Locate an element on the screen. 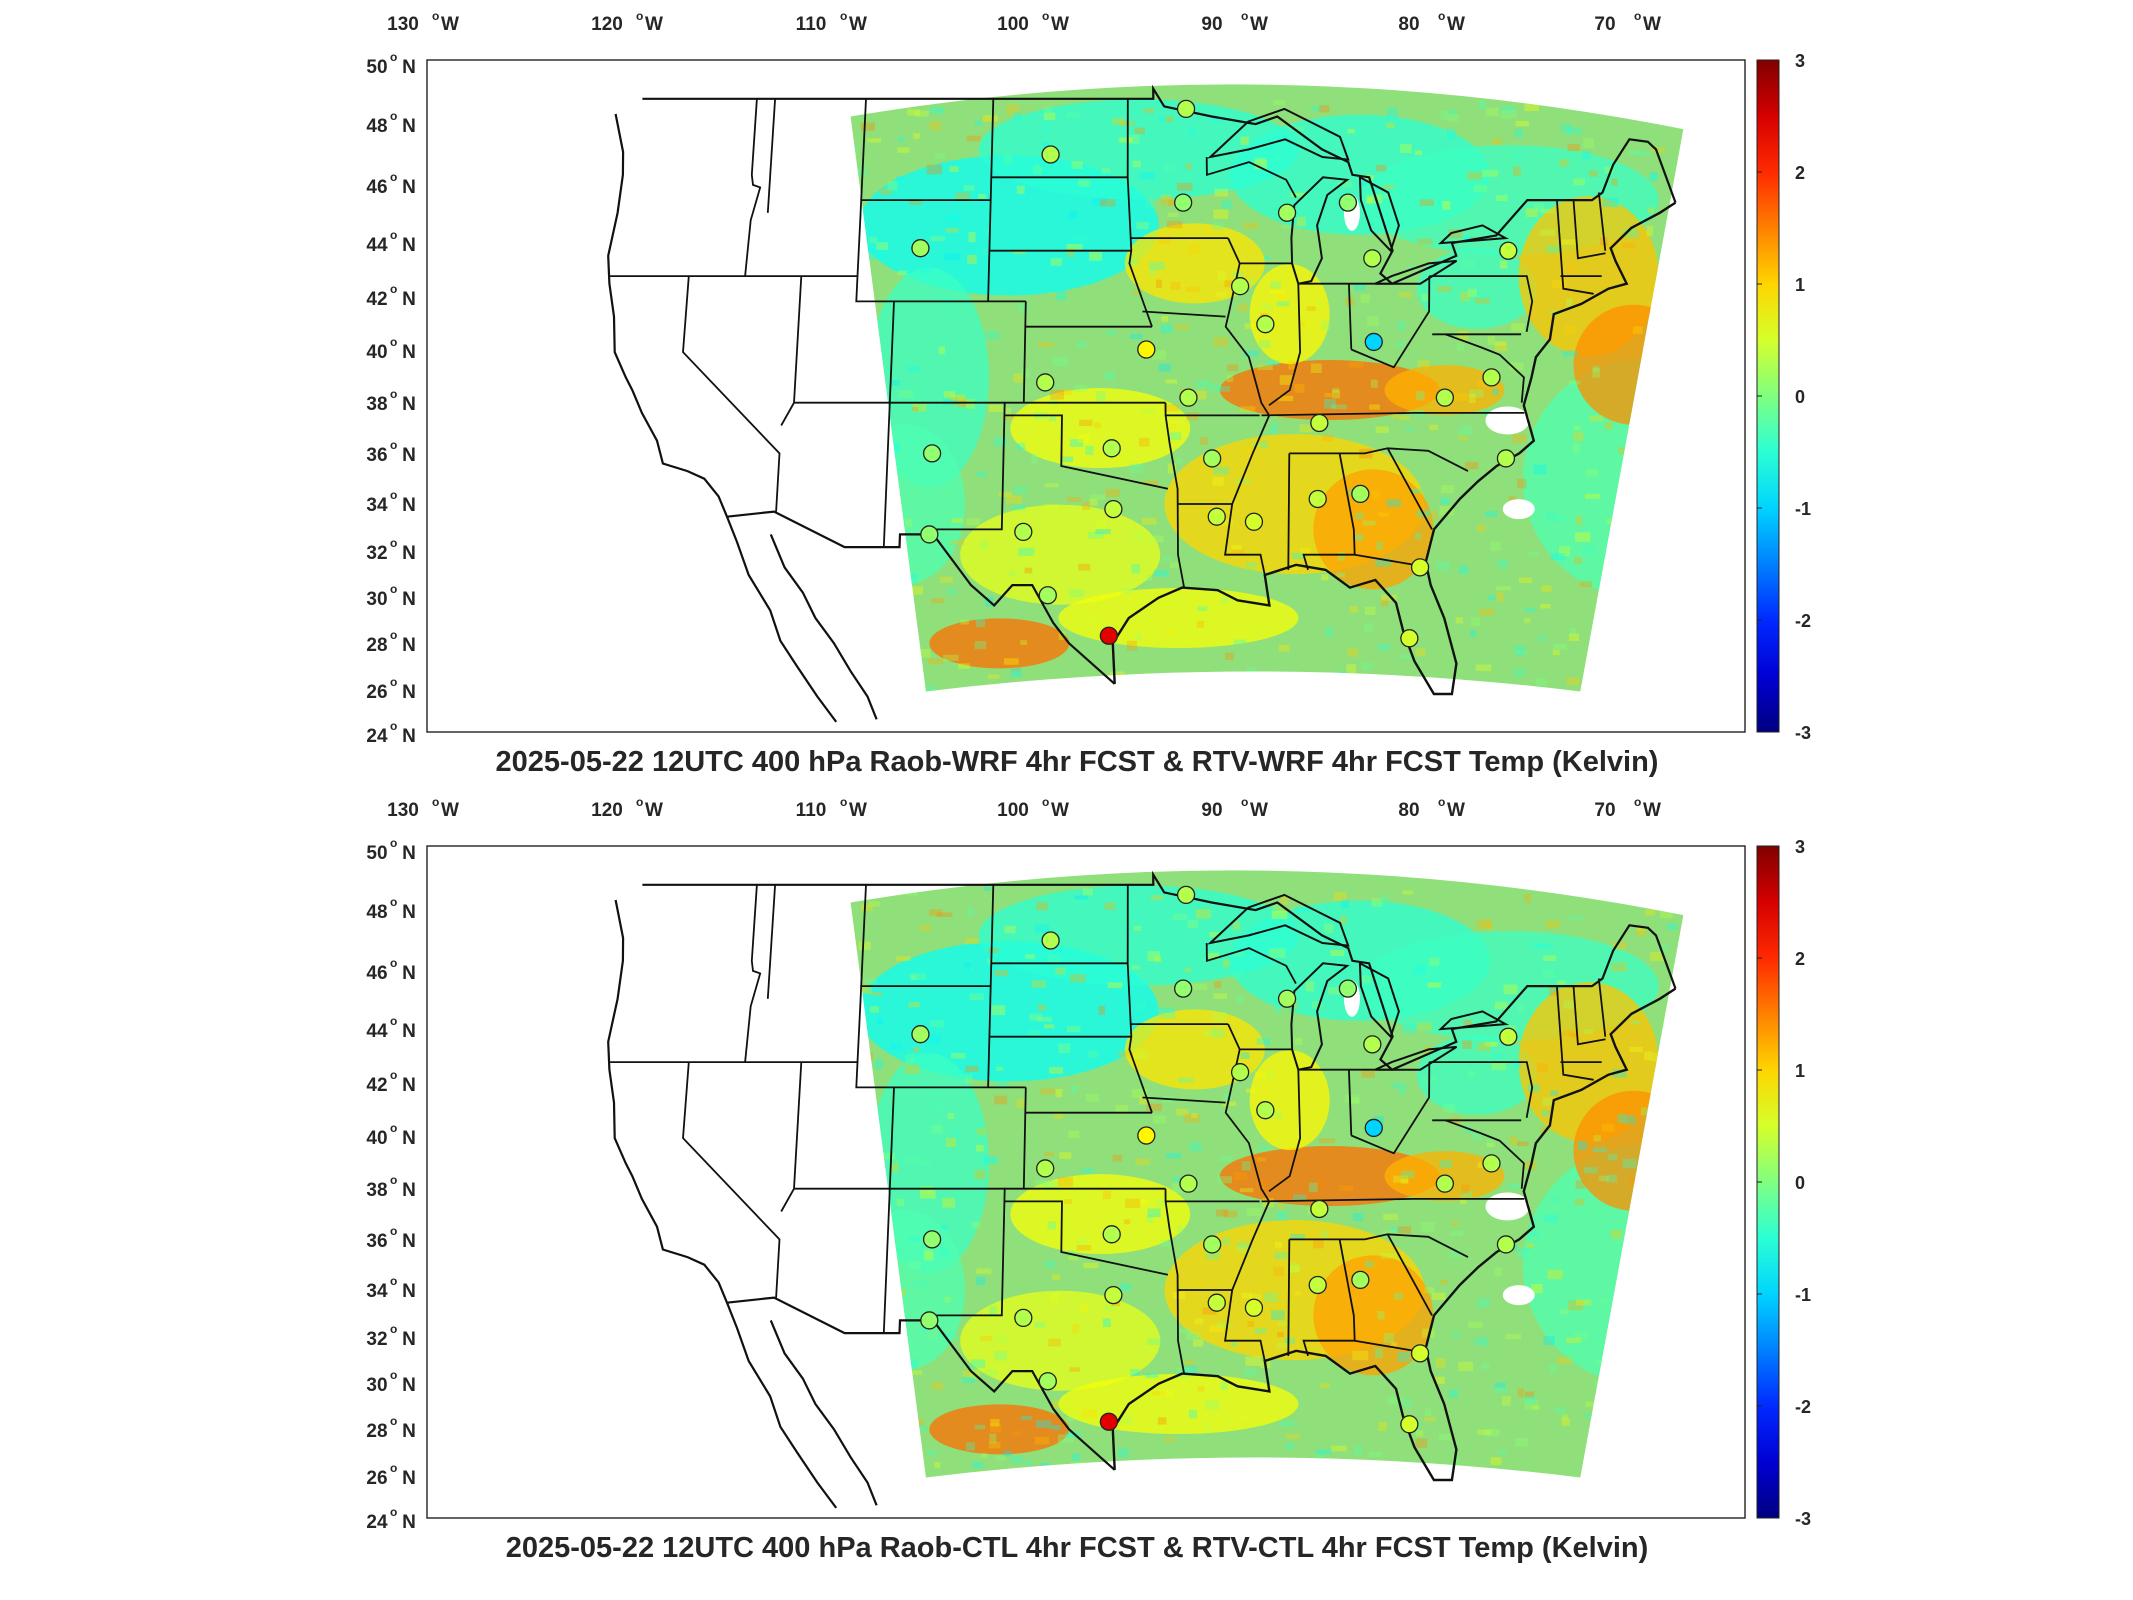  lon-tick-label: 130 is located at coordinates (403, 810).